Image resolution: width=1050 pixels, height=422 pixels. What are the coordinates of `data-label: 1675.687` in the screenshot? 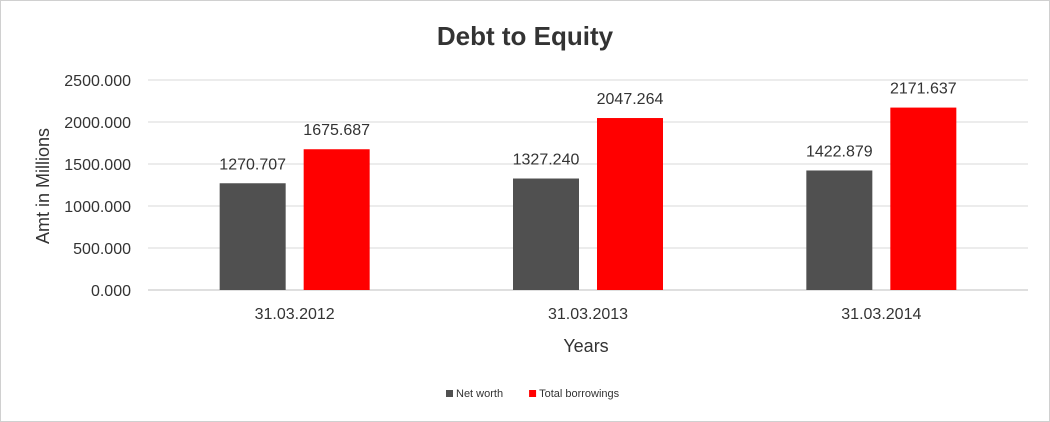 It's located at (336, 130).